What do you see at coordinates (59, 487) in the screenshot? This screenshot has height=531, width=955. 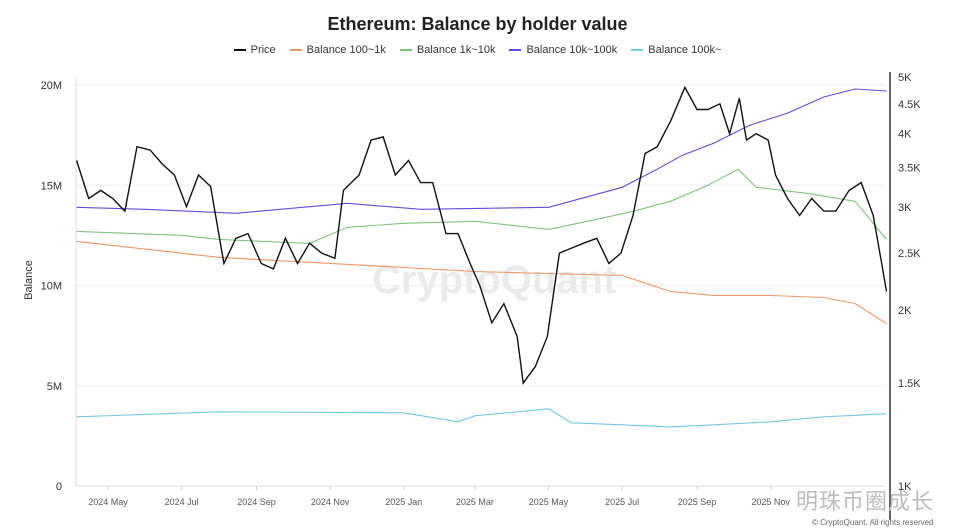 I see `y-left-tick-label: 0` at bounding box center [59, 487].